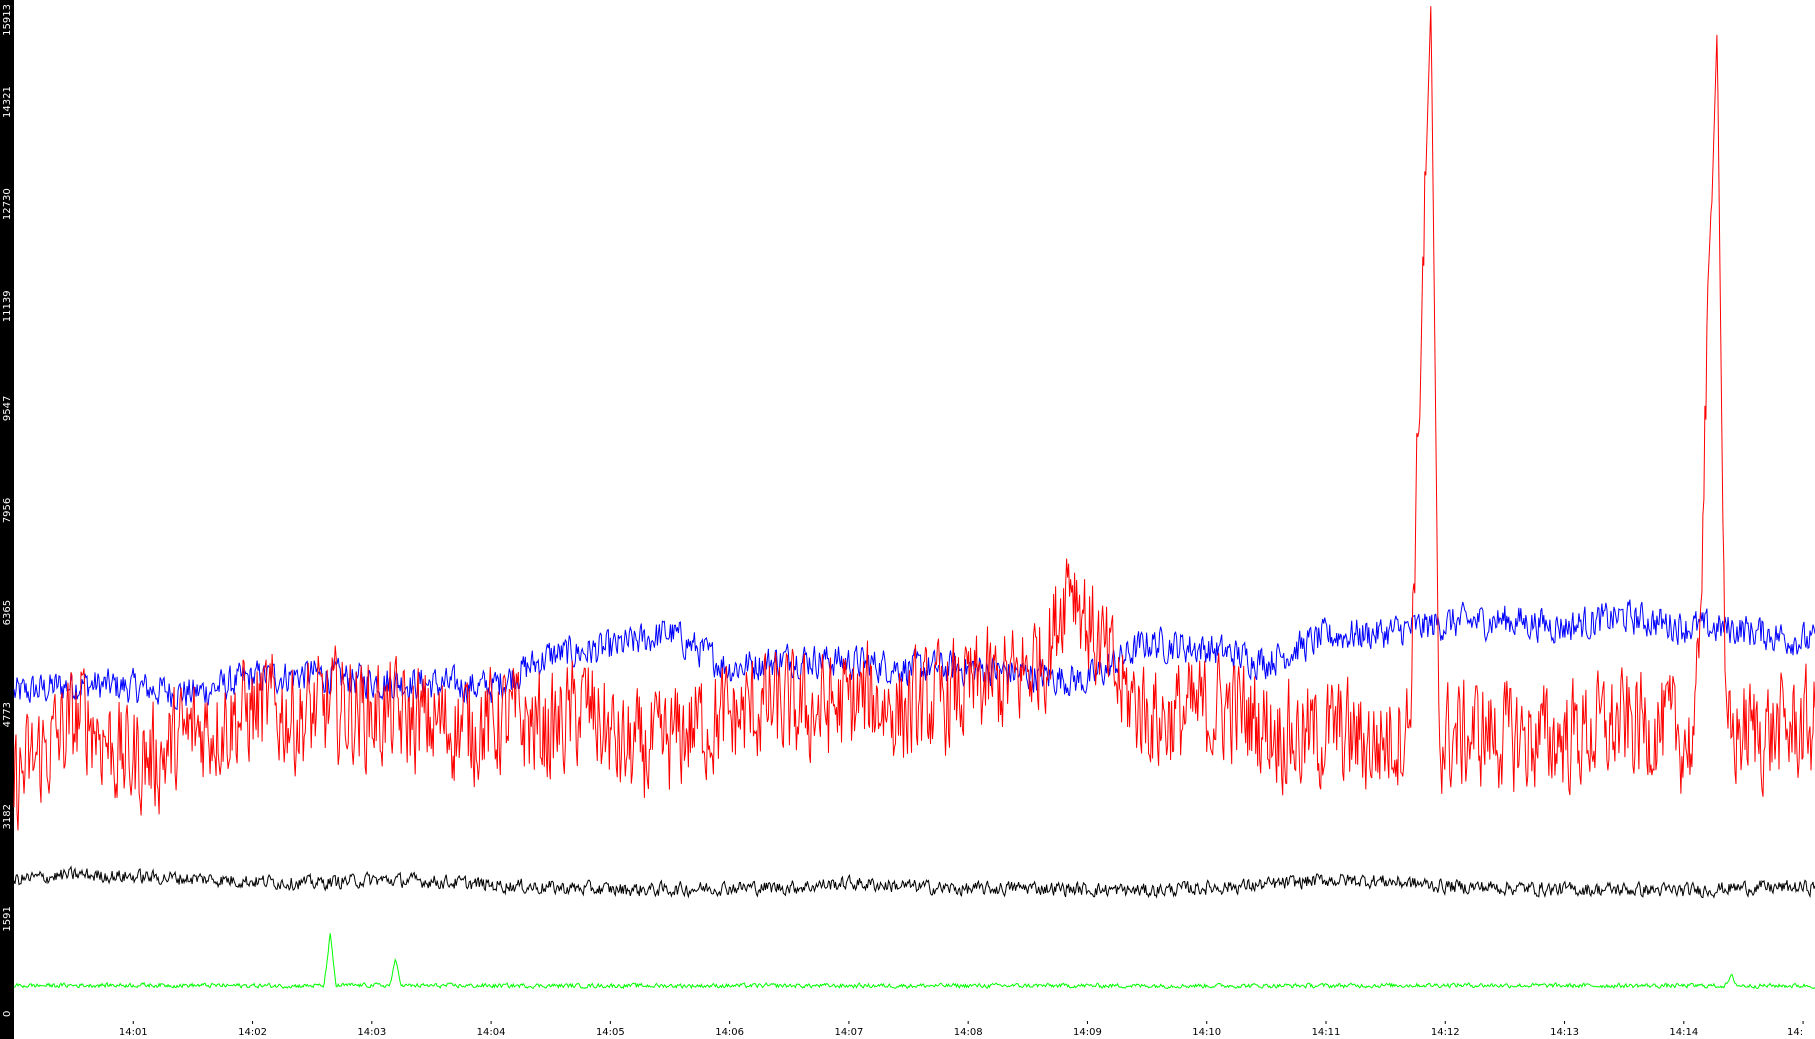 The height and width of the screenshot is (1039, 1815). Describe the element at coordinates (7, 306) in the screenshot. I see `y-tick-label: 11139` at that location.